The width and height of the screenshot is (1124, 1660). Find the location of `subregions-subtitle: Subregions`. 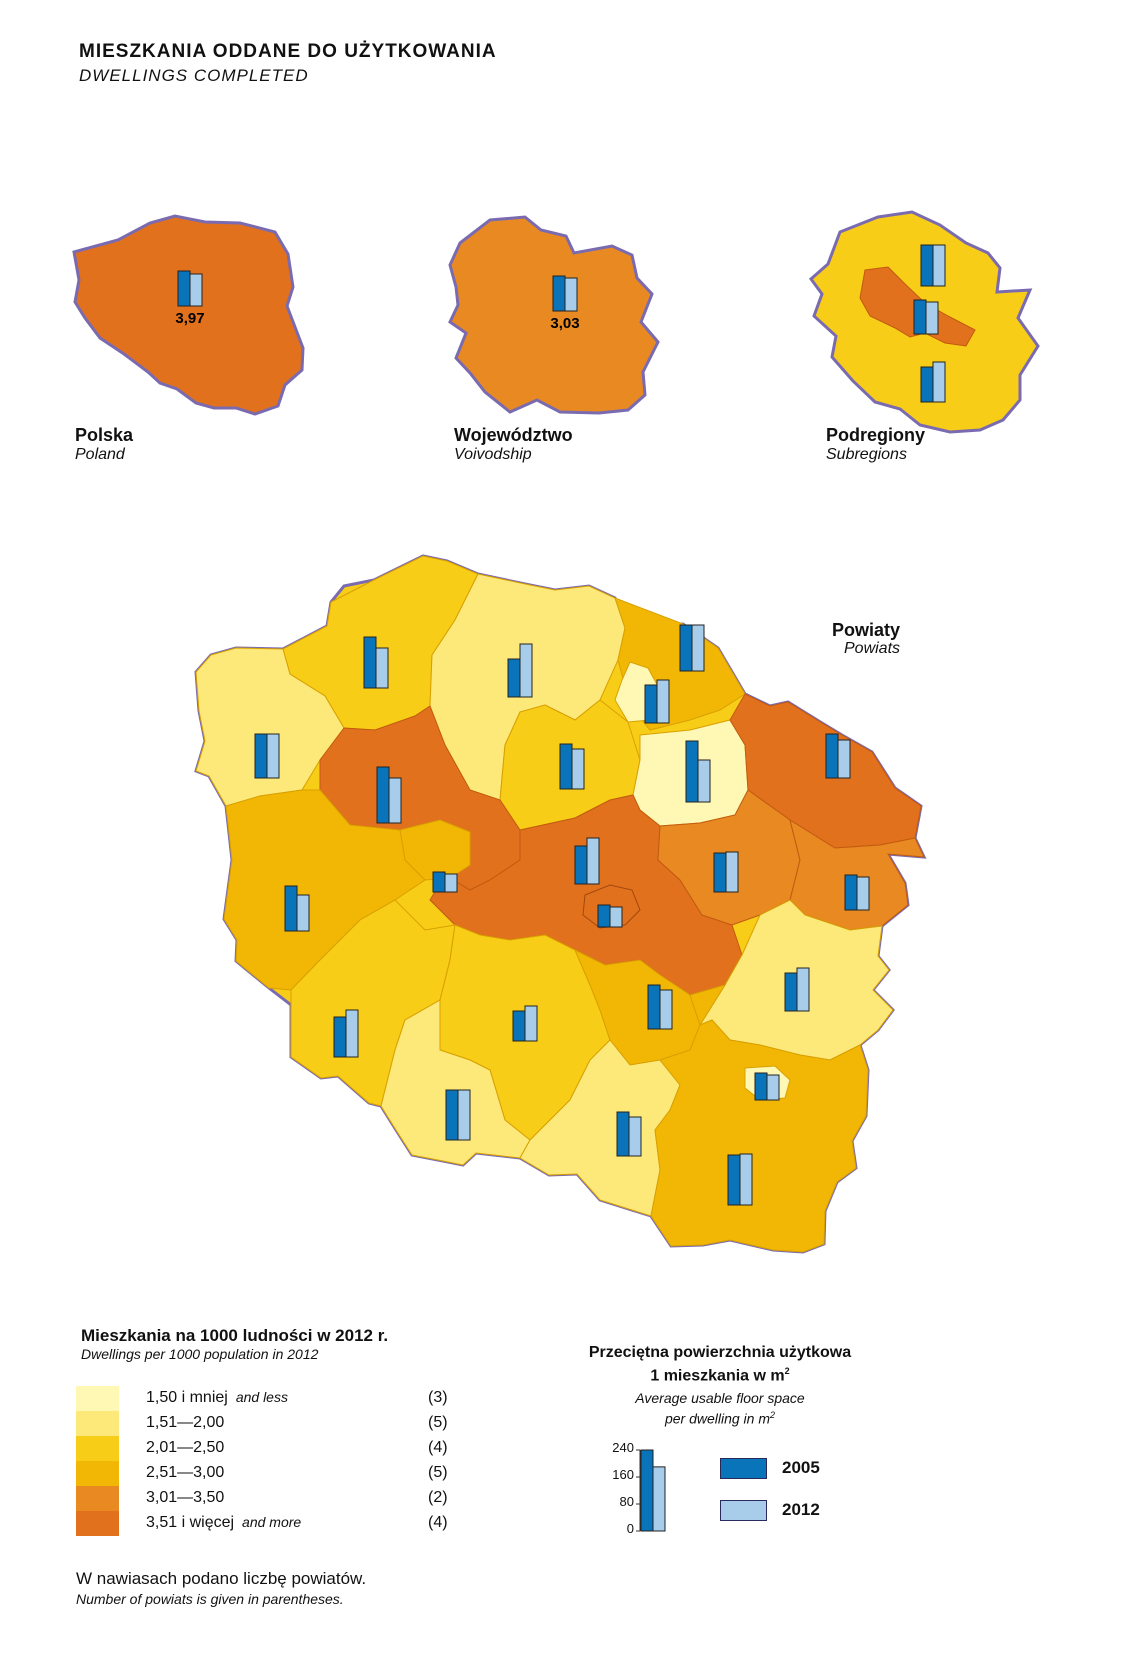

subregions-subtitle: Subregions is located at coordinates (866, 454).